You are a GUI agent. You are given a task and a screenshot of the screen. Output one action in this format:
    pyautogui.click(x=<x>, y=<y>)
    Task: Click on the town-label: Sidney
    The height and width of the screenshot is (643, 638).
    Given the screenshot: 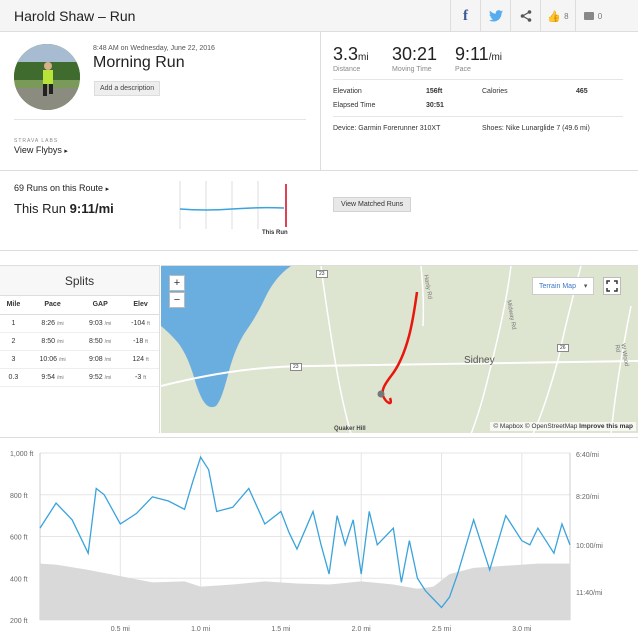 What is the action you would take?
    pyautogui.click(x=479, y=360)
    